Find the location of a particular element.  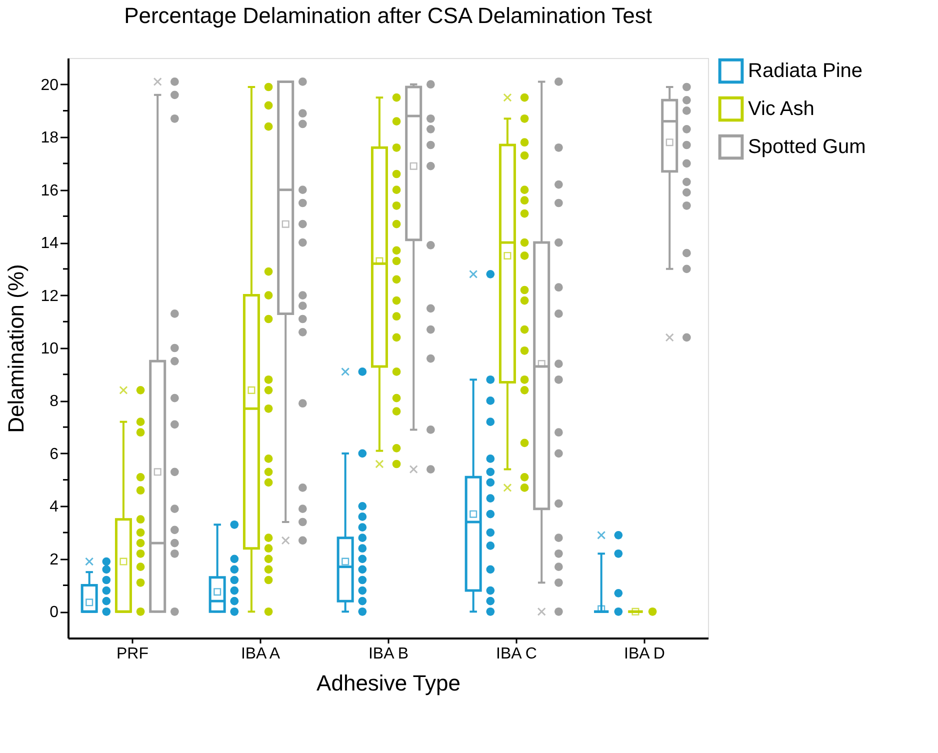

x-tick-label: IBA A is located at coordinates (260, 654).